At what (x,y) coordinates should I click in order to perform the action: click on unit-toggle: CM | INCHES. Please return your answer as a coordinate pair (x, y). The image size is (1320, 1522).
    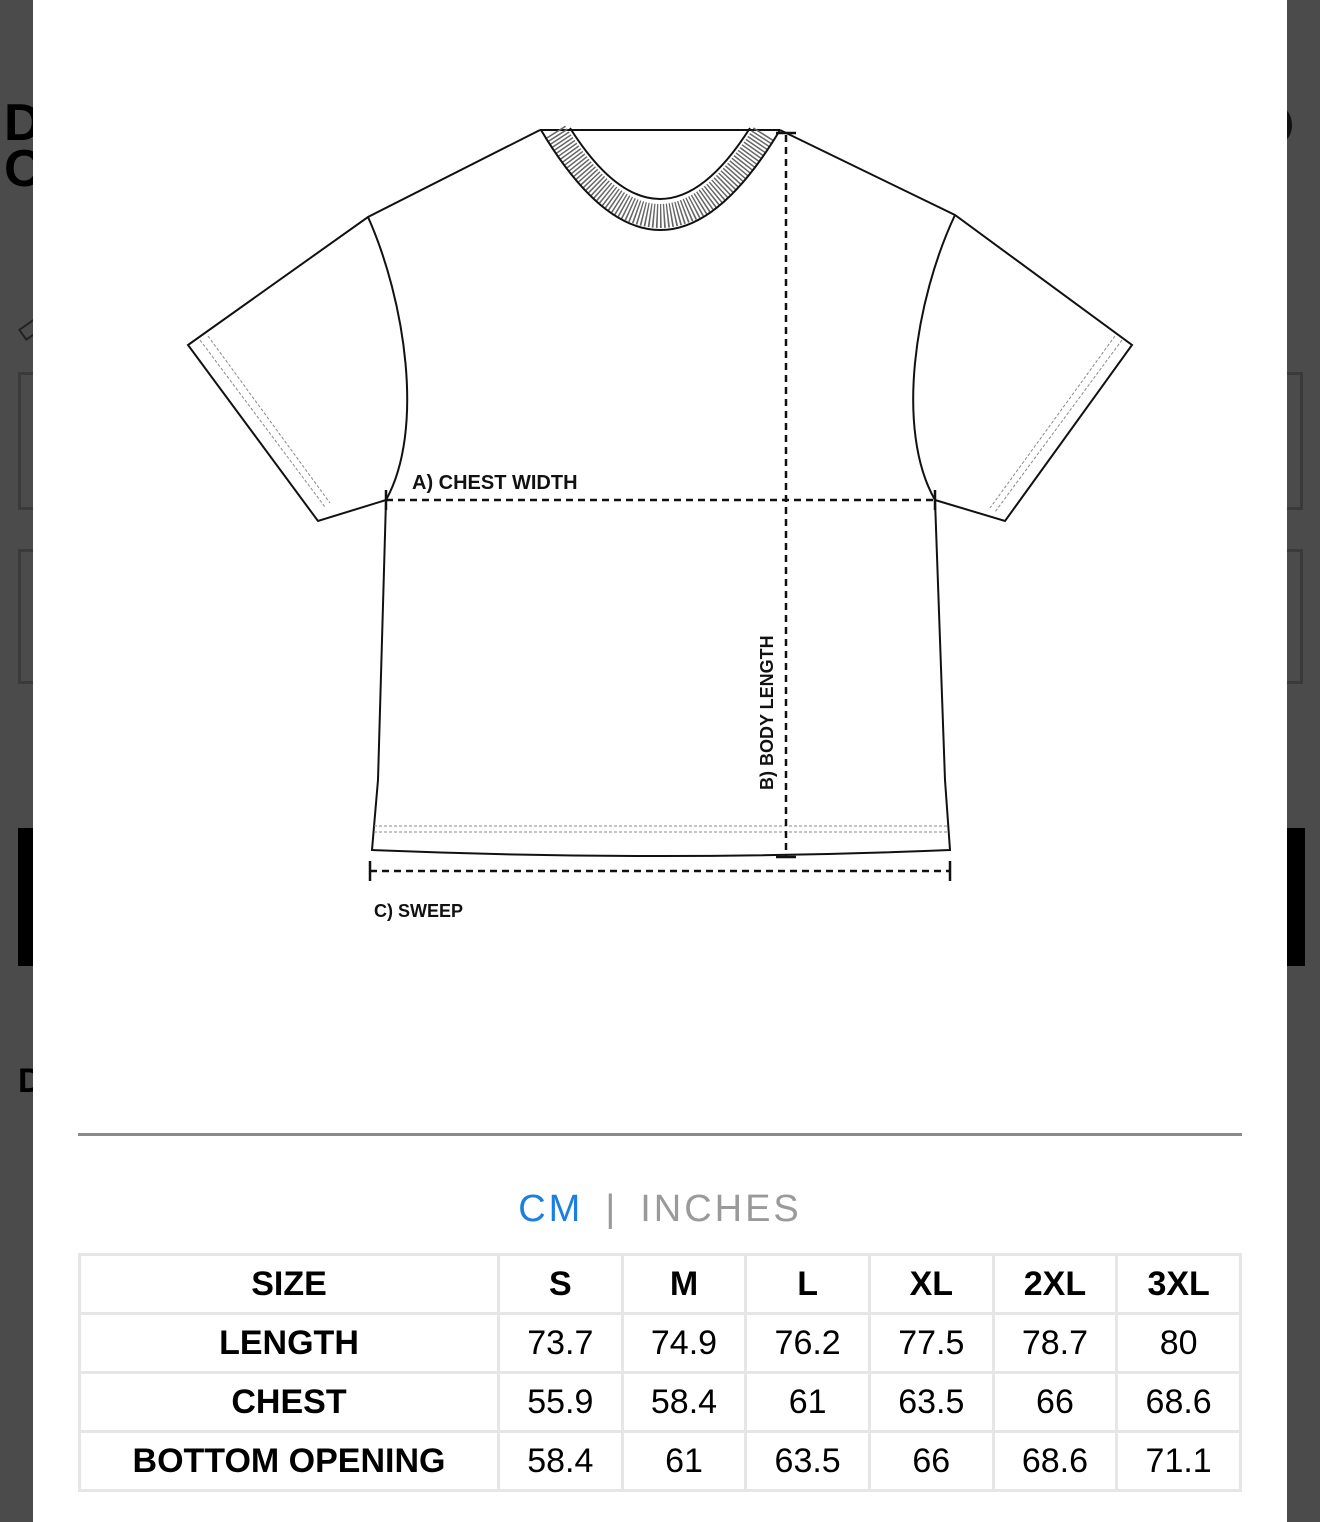
    Looking at the image, I should click on (660, 1209).